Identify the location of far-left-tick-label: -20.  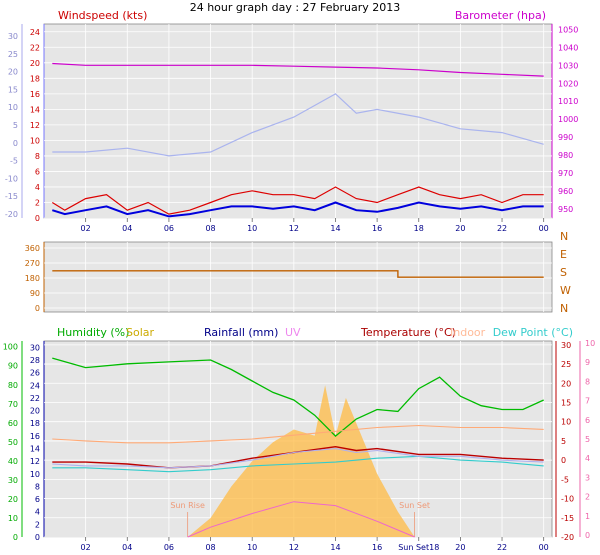
(11, 214).